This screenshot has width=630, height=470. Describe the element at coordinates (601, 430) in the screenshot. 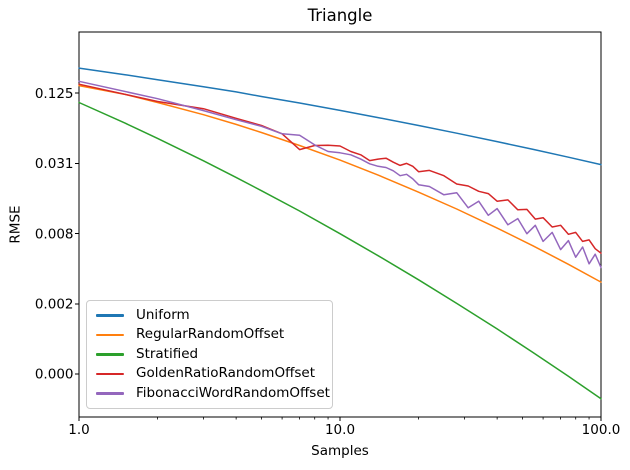

I see `x-tick-label: 100.0` at that location.